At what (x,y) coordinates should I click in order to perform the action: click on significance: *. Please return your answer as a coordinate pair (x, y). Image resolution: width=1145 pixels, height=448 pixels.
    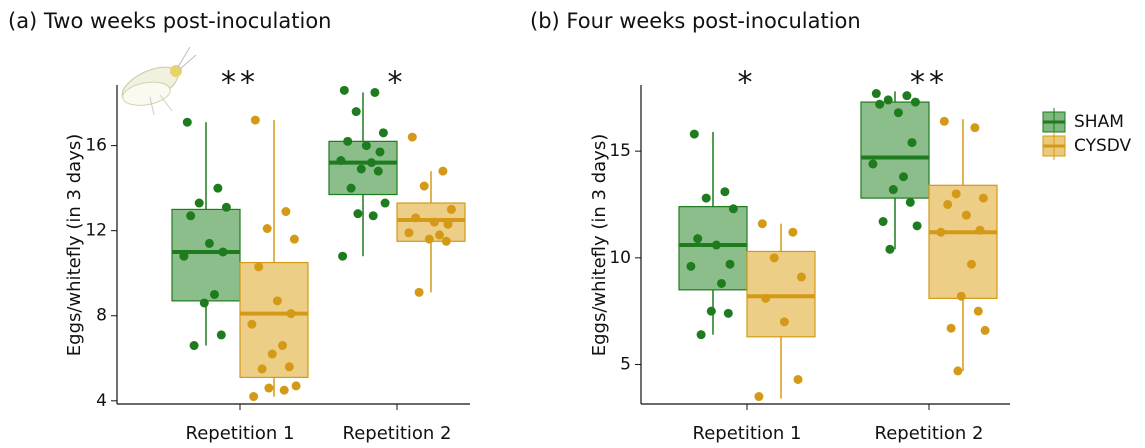
    Looking at the image, I should click on (747, 83).